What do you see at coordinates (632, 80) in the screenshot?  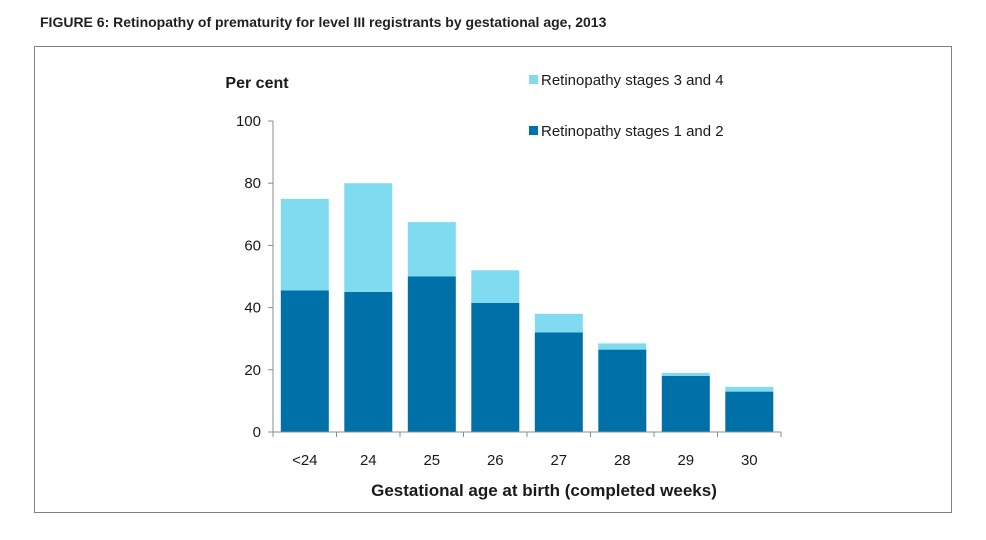 I see `legend-label: Retinopathy stages 3 and 4` at bounding box center [632, 80].